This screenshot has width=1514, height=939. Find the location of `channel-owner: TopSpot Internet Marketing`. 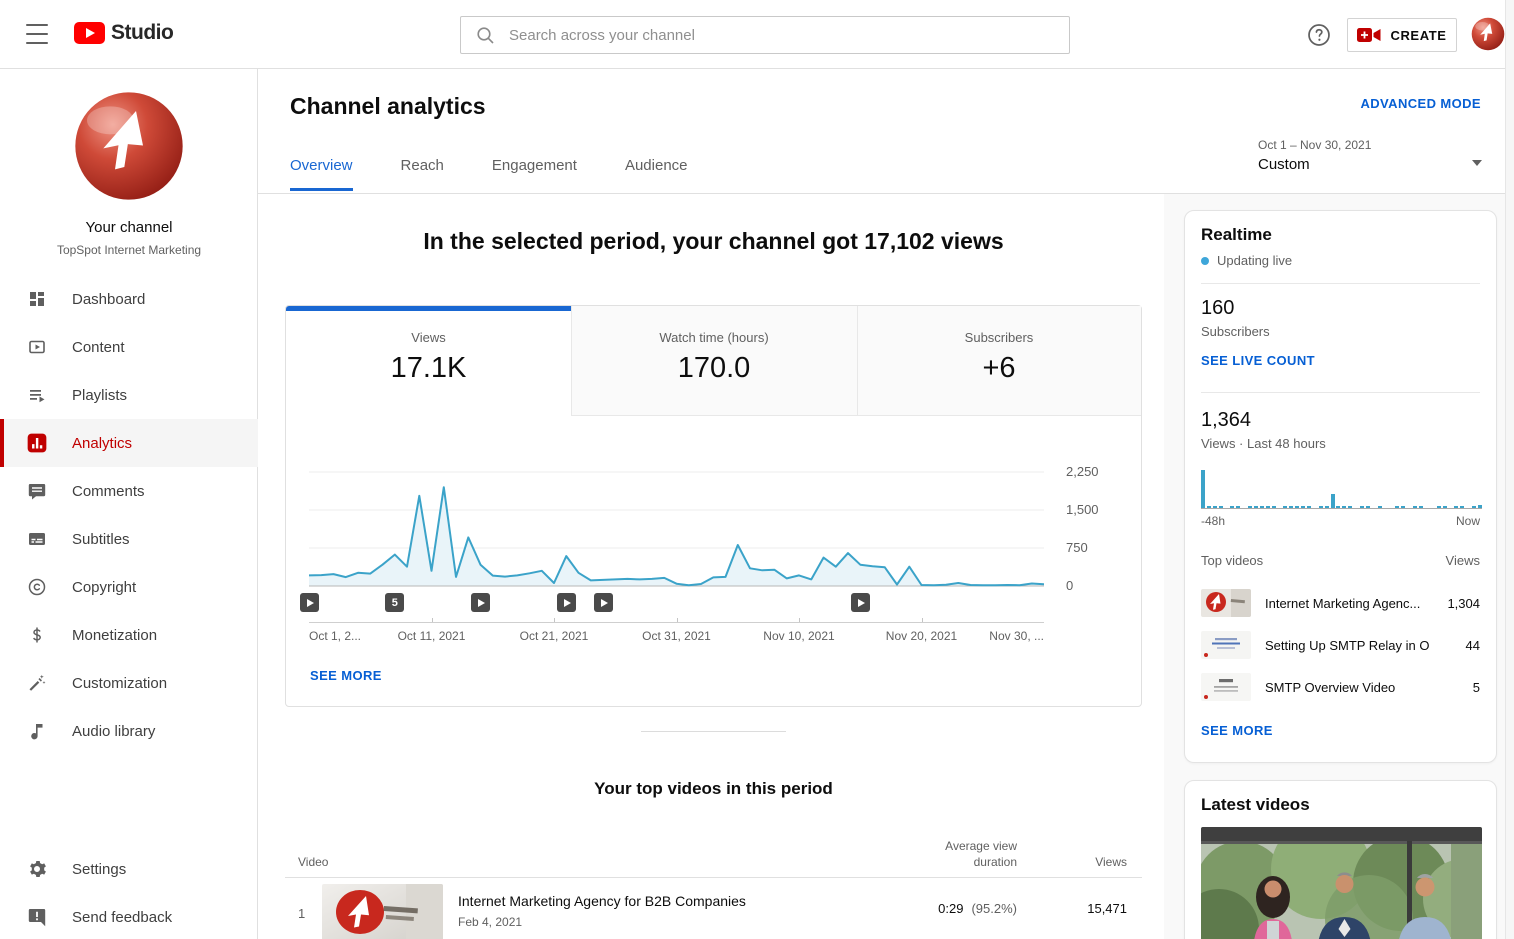

channel-owner: TopSpot Internet Marketing is located at coordinates (129, 250).